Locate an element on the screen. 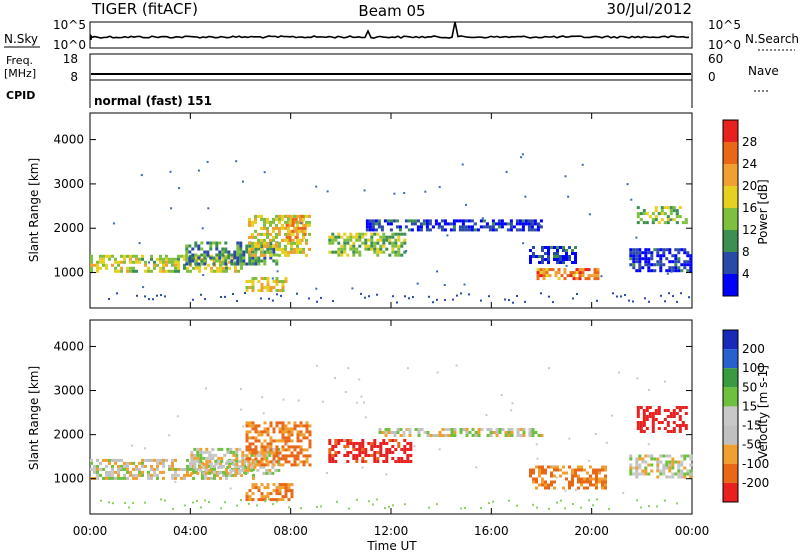  freq-panel is located at coordinates (391, 67).